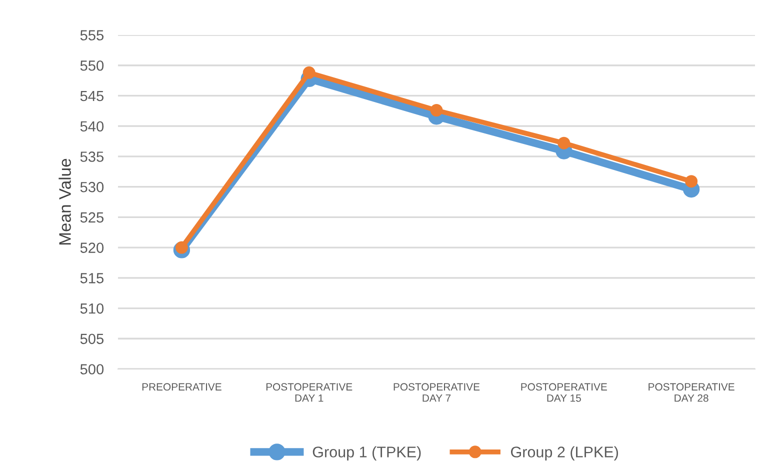 The height and width of the screenshot is (471, 769). What do you see at coordinates (64, 201) in the screenshot?
I see `y-axis-title: Mean Value` at bounding box center [64, 201].